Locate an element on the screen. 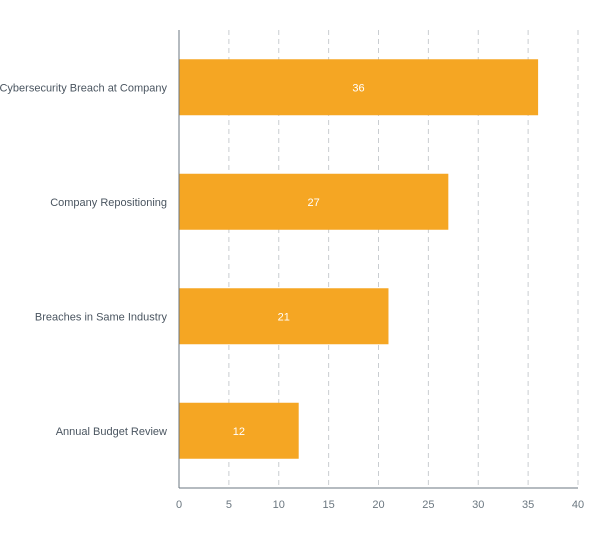  x-tick-label: 35 is located at coordinates (528, 505).